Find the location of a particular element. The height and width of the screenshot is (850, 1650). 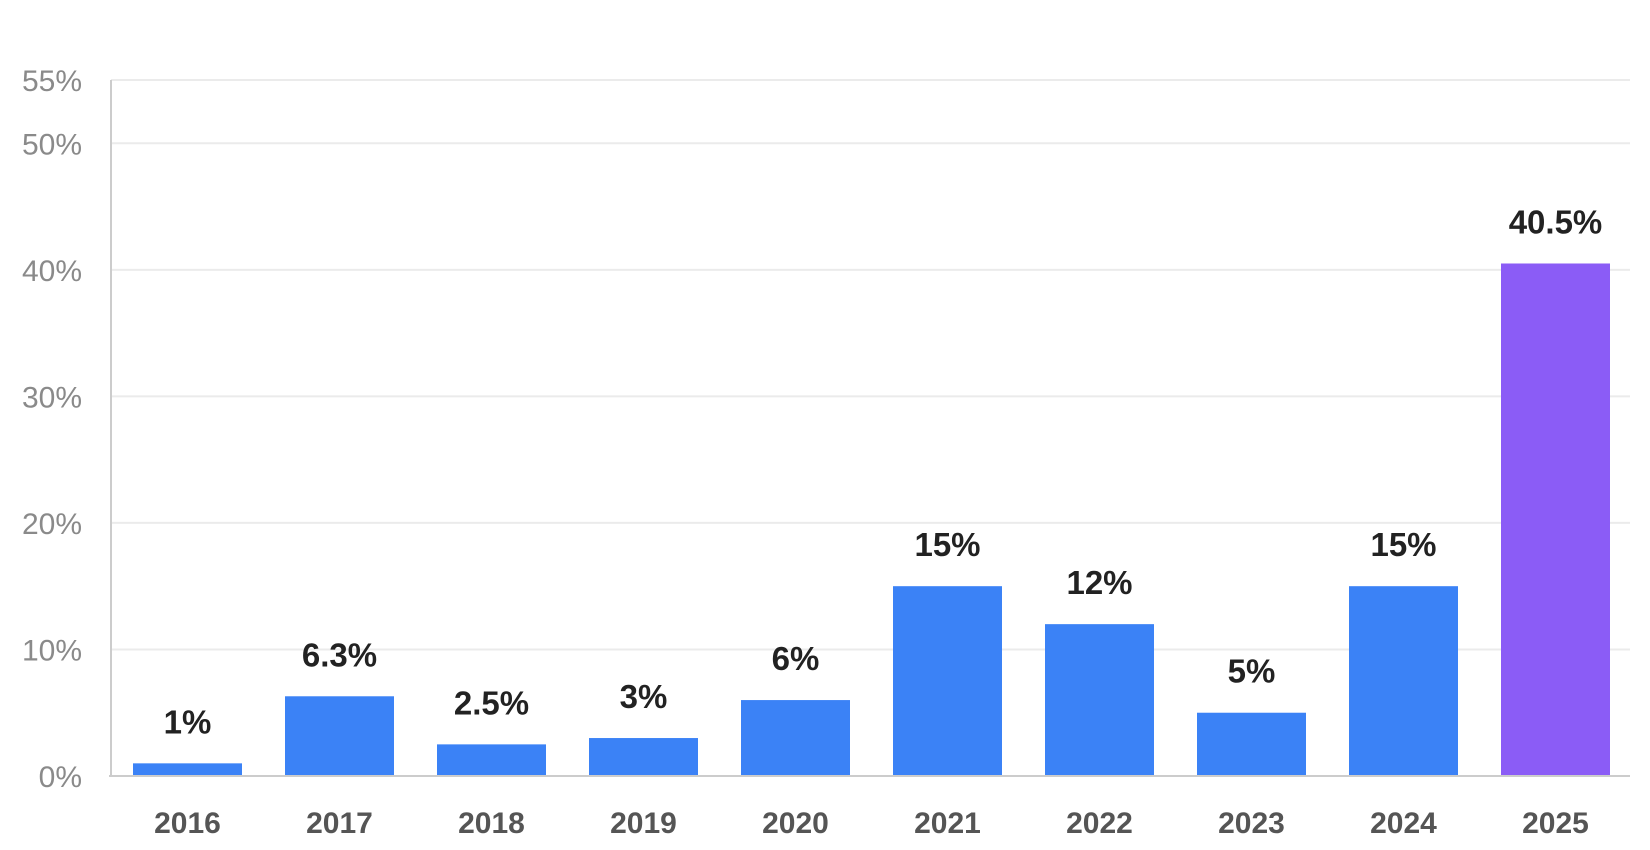

bar-2017 is located at coordinates (339, 736).